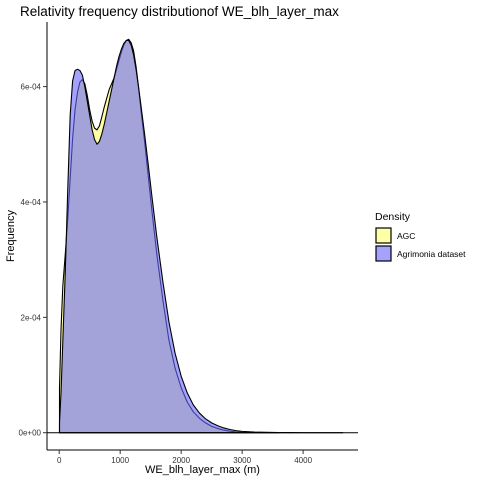 This screenshot has height=480, width=480. What do you see at coordinates (383, 235) in the screenshot?
I see `legend-swatch-agc` at bounding box center [383, 235].